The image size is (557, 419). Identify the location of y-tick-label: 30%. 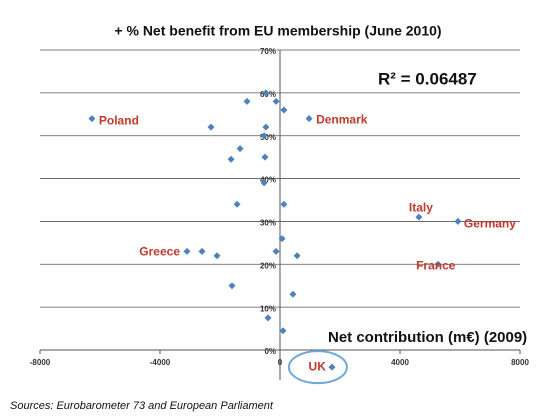
(268, 223).